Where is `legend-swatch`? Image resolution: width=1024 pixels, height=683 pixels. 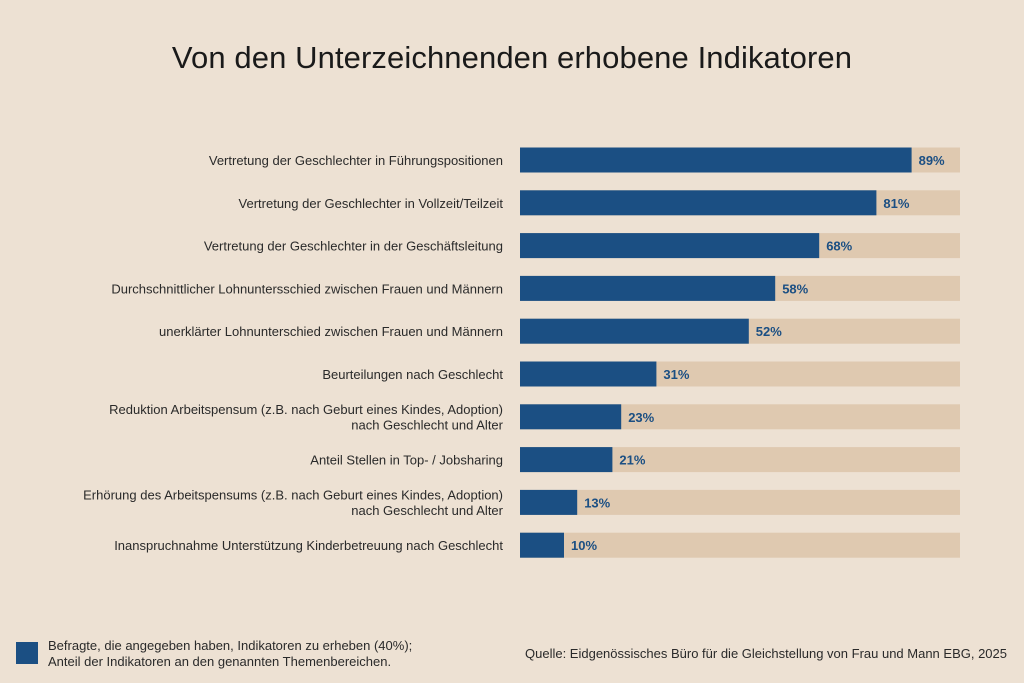 legend-swatch is located at coordinates (27, 653).